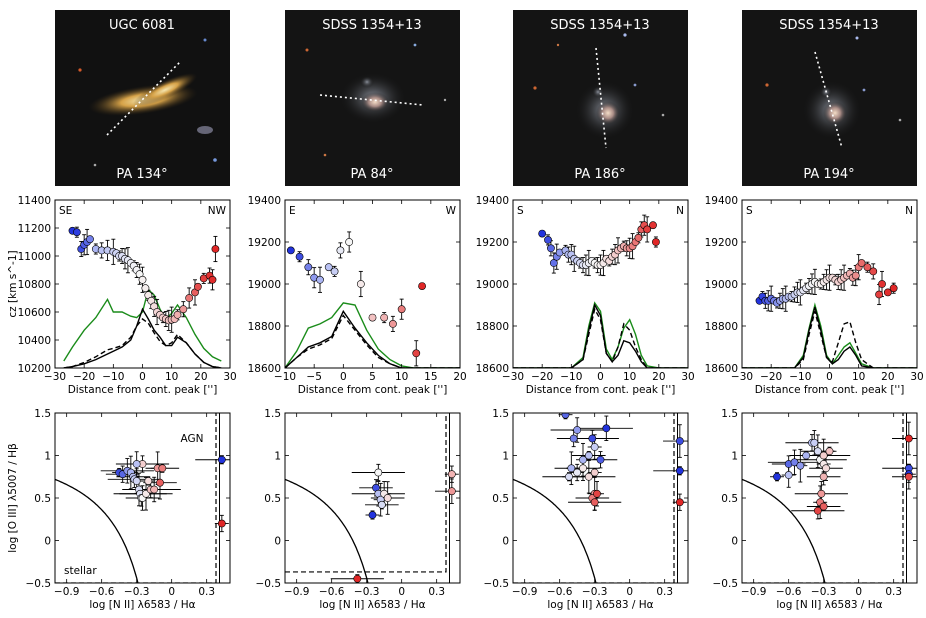  I want to click on plot-frame, so click(829, 498).